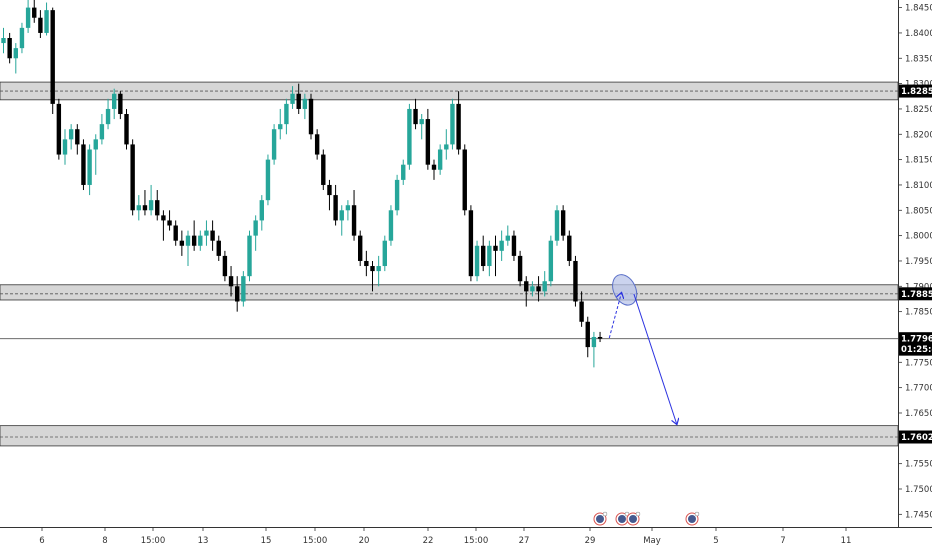 Image resolution: width=932 pixels, height=554 pixels. Describe the element at coordinates (428, 541) in the screenshot. I see `time-tick-label: 22` at that location.